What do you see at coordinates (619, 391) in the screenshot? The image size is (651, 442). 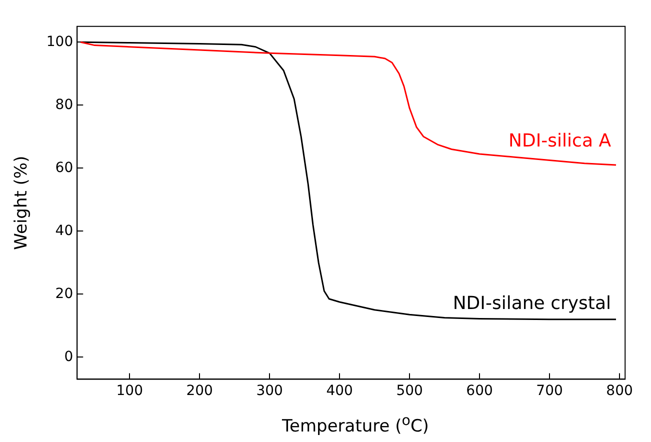 I see `x-tick-label: 800` at bounding box center [619, 391].